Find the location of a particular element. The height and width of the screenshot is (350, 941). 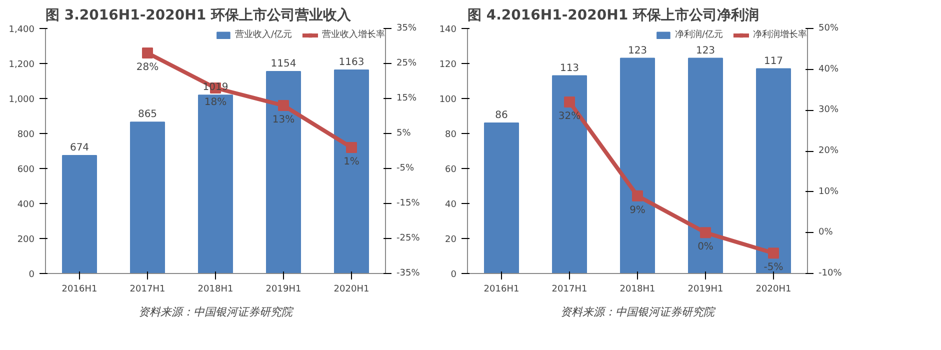

y2-tick-label: 0% is located at coordinates (826, 233).